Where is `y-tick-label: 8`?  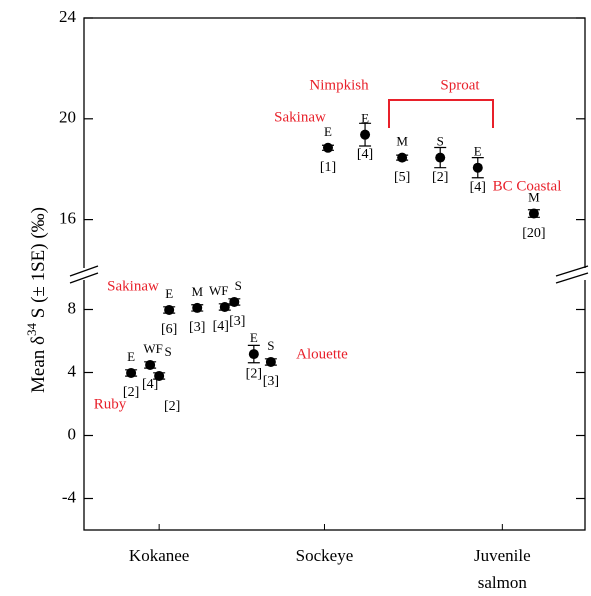
y-tick-label: 8 is located at coordinates (72, 307).